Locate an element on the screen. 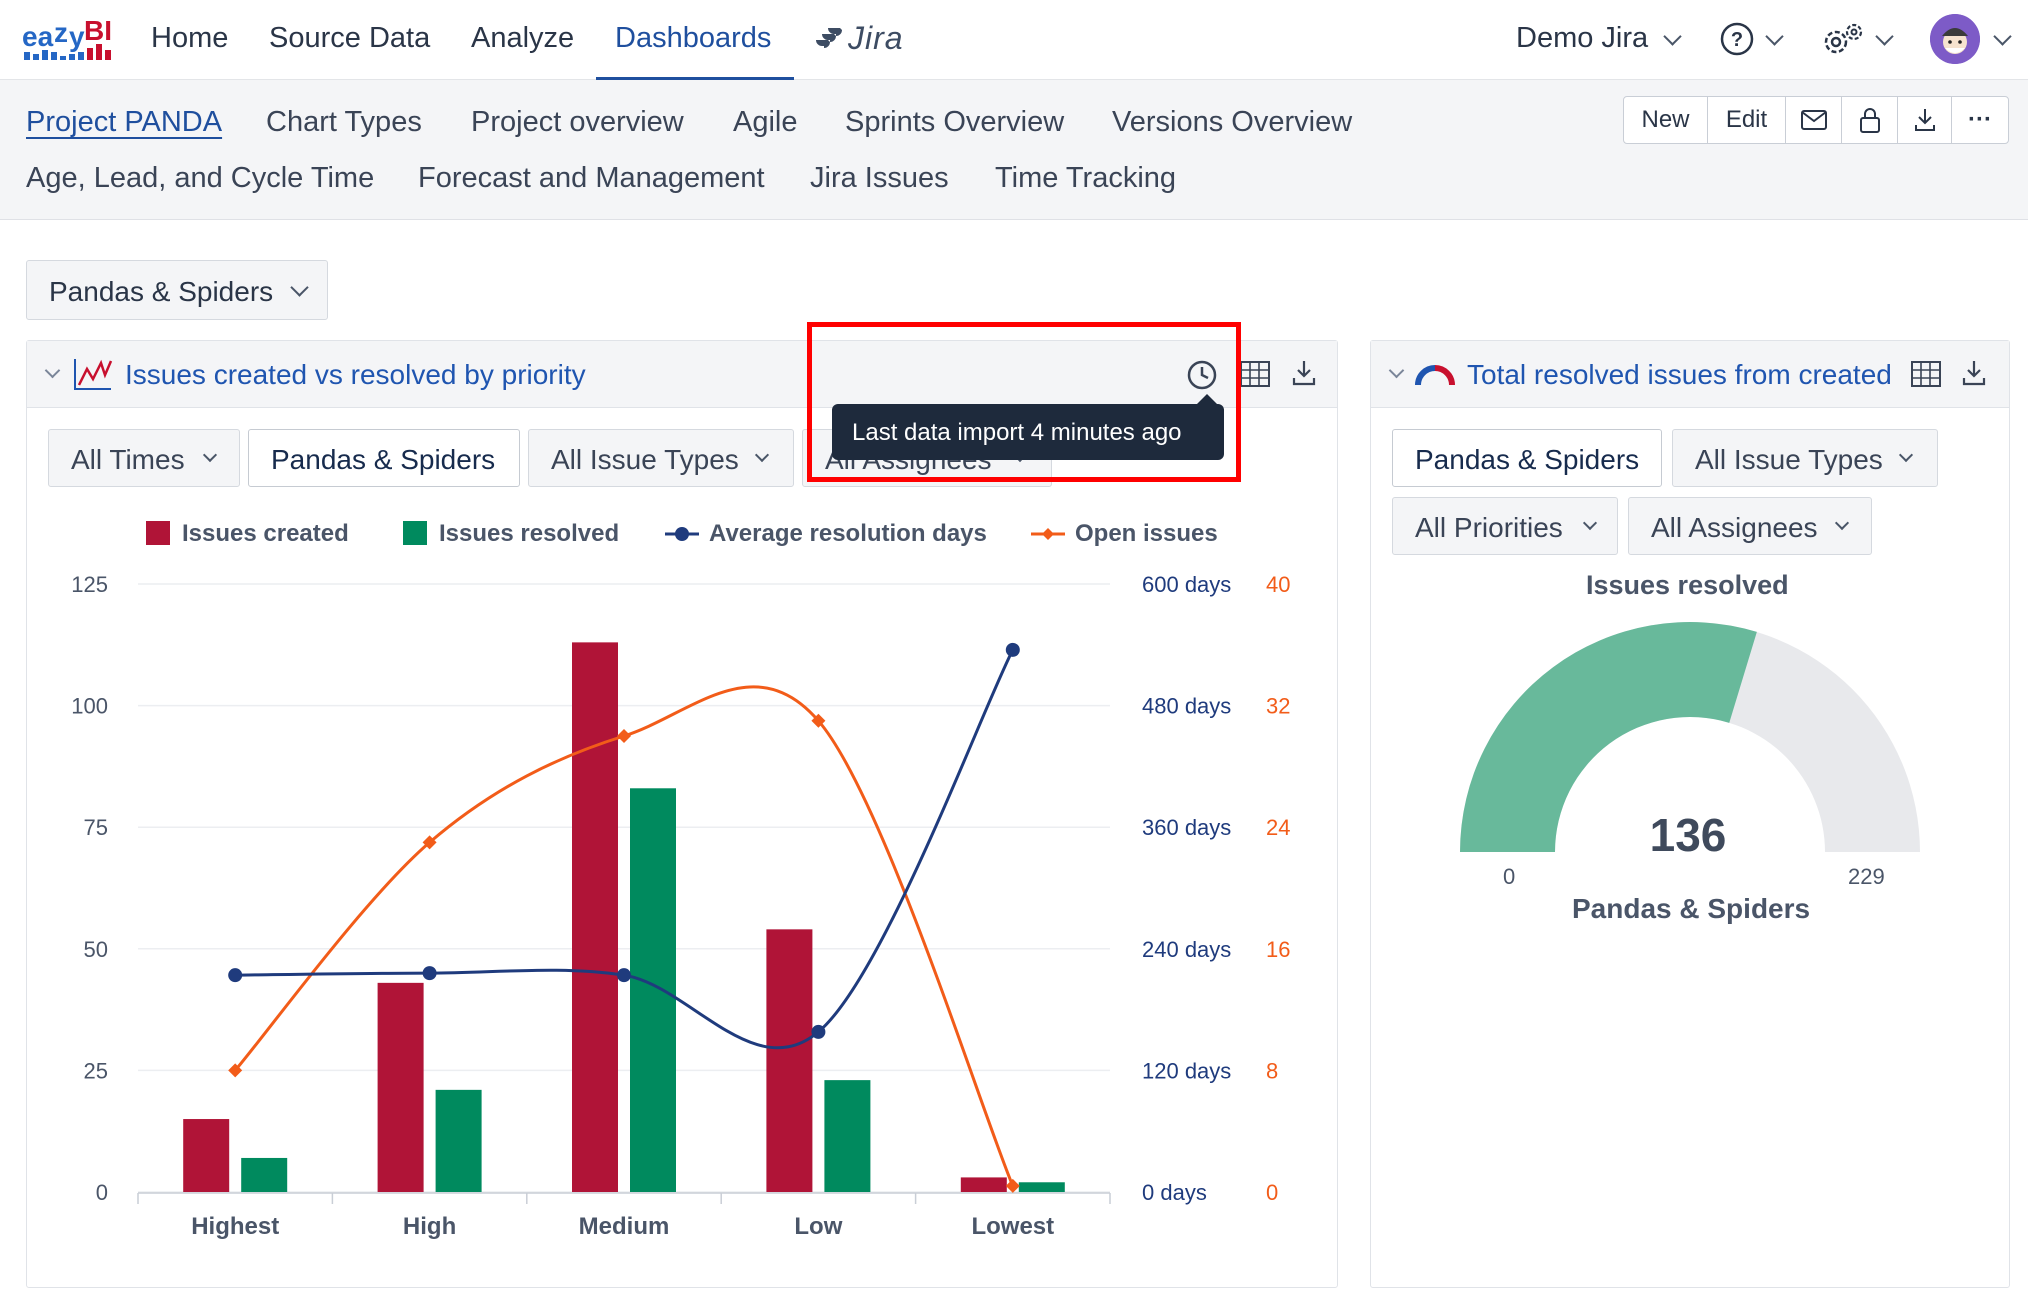  edit-button: Edit is located at coordinates (1747, 120).